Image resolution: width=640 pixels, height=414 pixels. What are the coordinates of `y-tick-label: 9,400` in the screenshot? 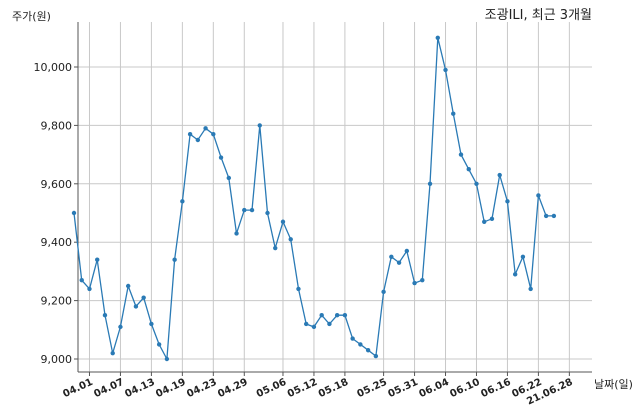 It's located at (57, 242).